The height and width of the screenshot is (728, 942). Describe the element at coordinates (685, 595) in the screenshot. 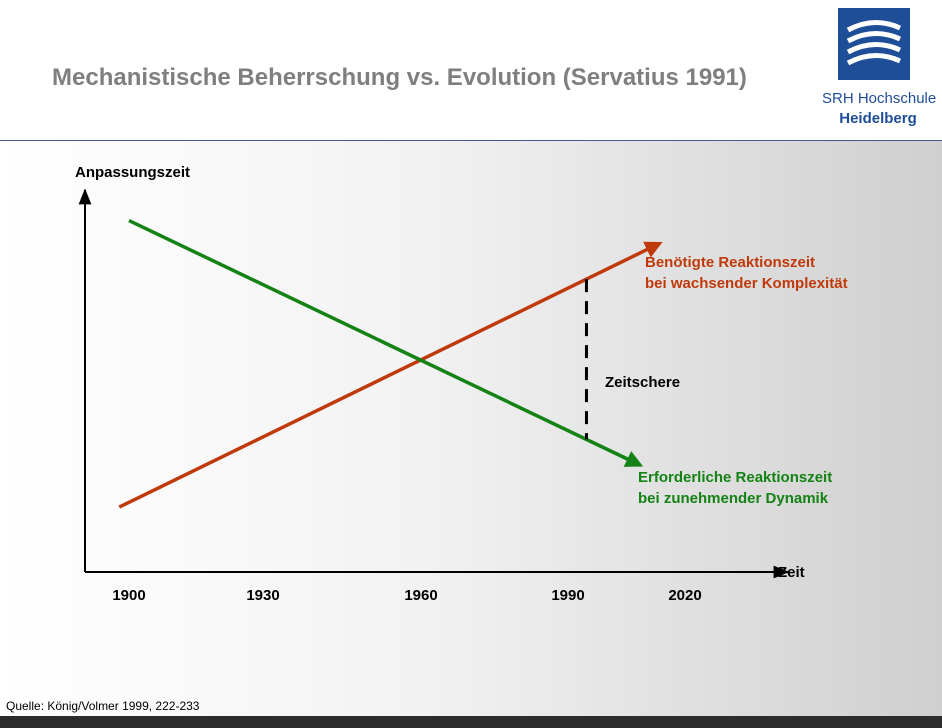

I see `x-tick-label: 2020` at that location.